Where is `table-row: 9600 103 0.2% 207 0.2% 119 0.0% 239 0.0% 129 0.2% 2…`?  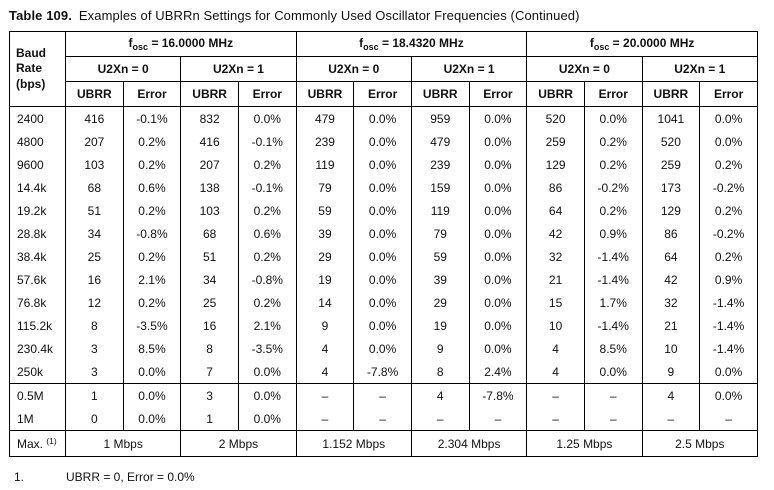 table-row: 9600 103 0.2% 207 0.2% 119 0.0% 239 0.0% 129 0.2% 2… is located at coordinates (383, 164).